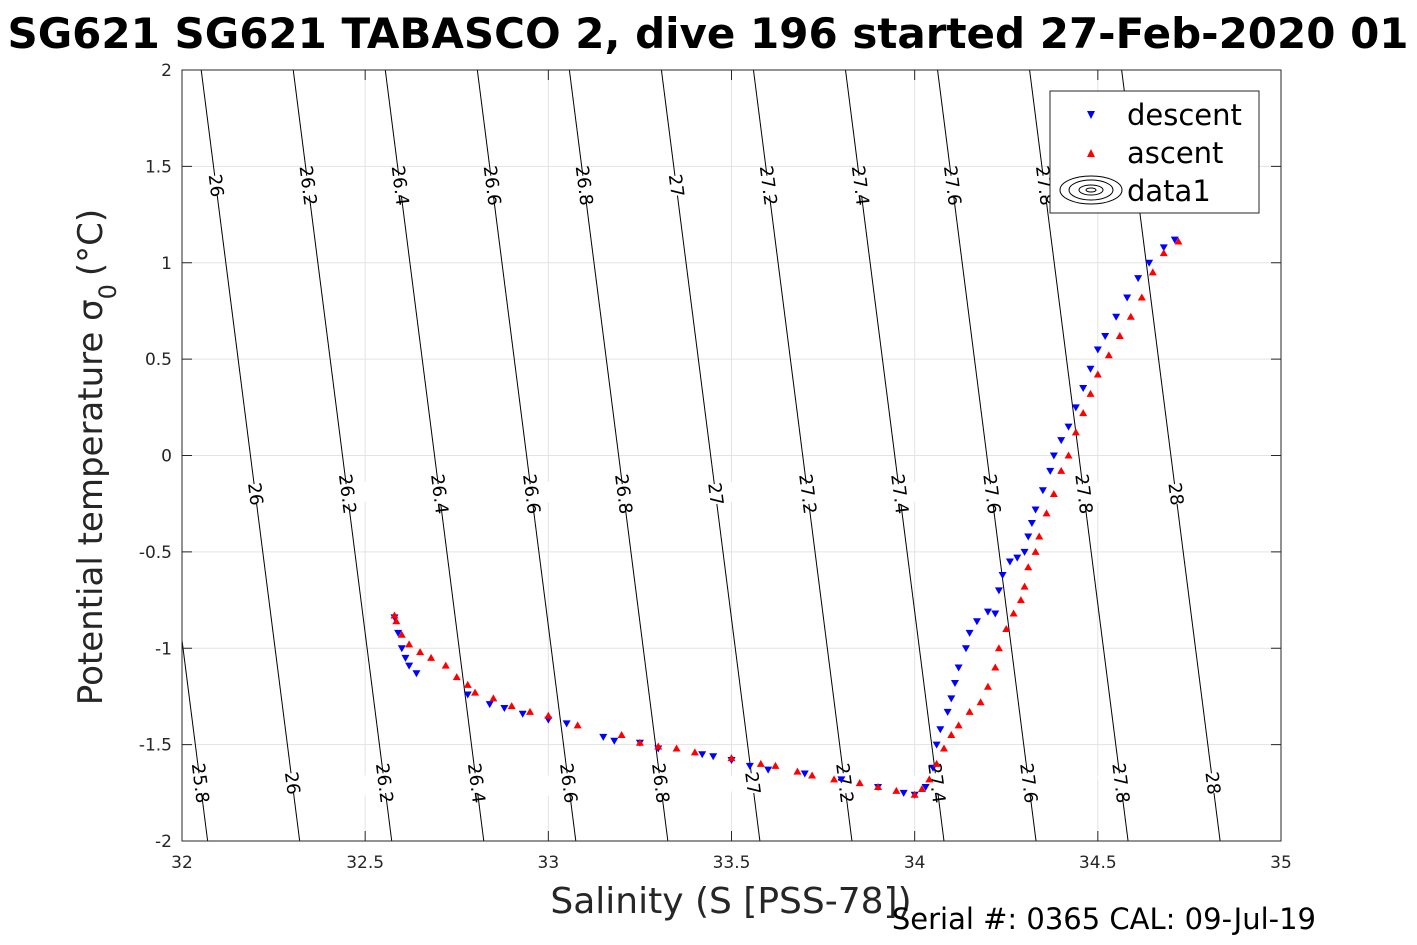  What do you see at coordinates (1091, 153) in the screenshot?
I see `legend-ascent-marker` at bounding box center [1091, 153].